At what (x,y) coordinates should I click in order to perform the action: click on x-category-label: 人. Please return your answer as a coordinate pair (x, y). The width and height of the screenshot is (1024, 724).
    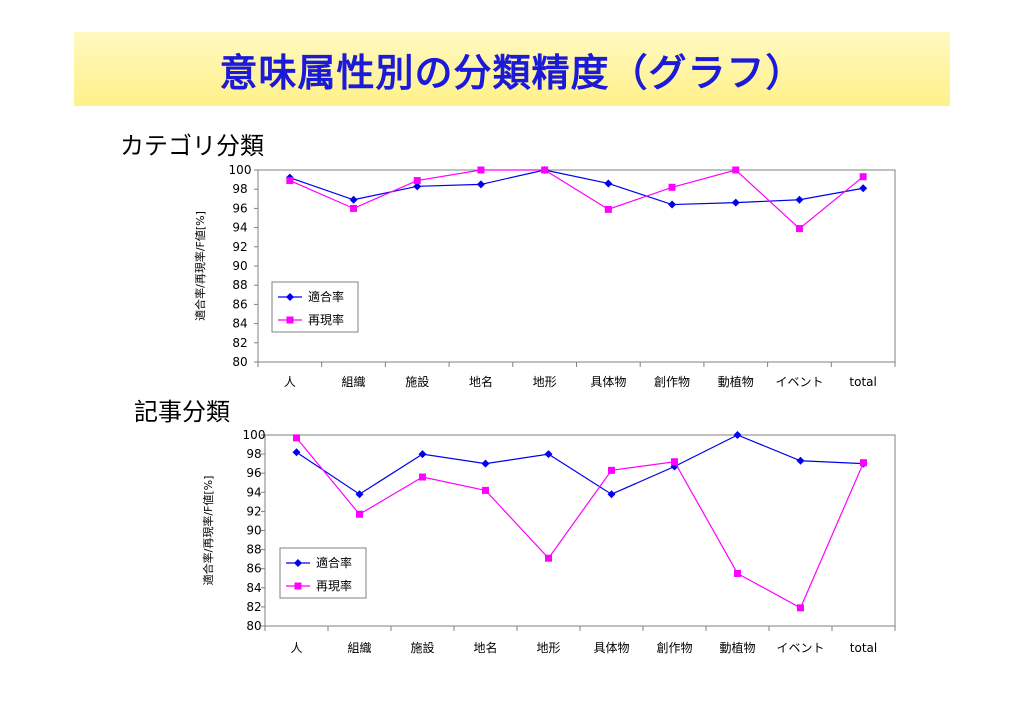
    Looking at the image, I should click on (296, 648).